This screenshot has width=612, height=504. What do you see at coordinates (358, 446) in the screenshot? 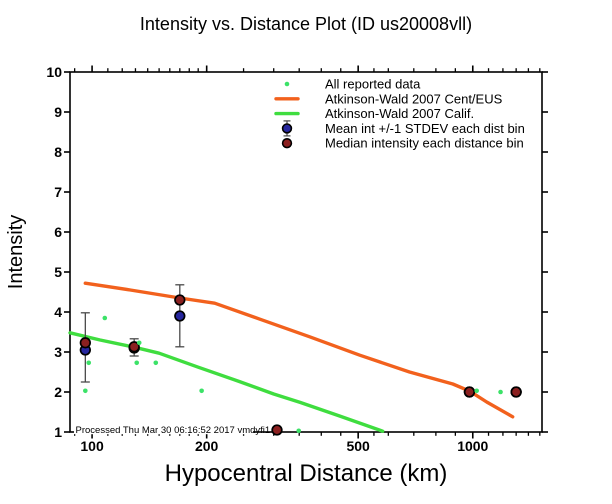
I see `x-tick-label: 500` at bounding box center [358, 446].